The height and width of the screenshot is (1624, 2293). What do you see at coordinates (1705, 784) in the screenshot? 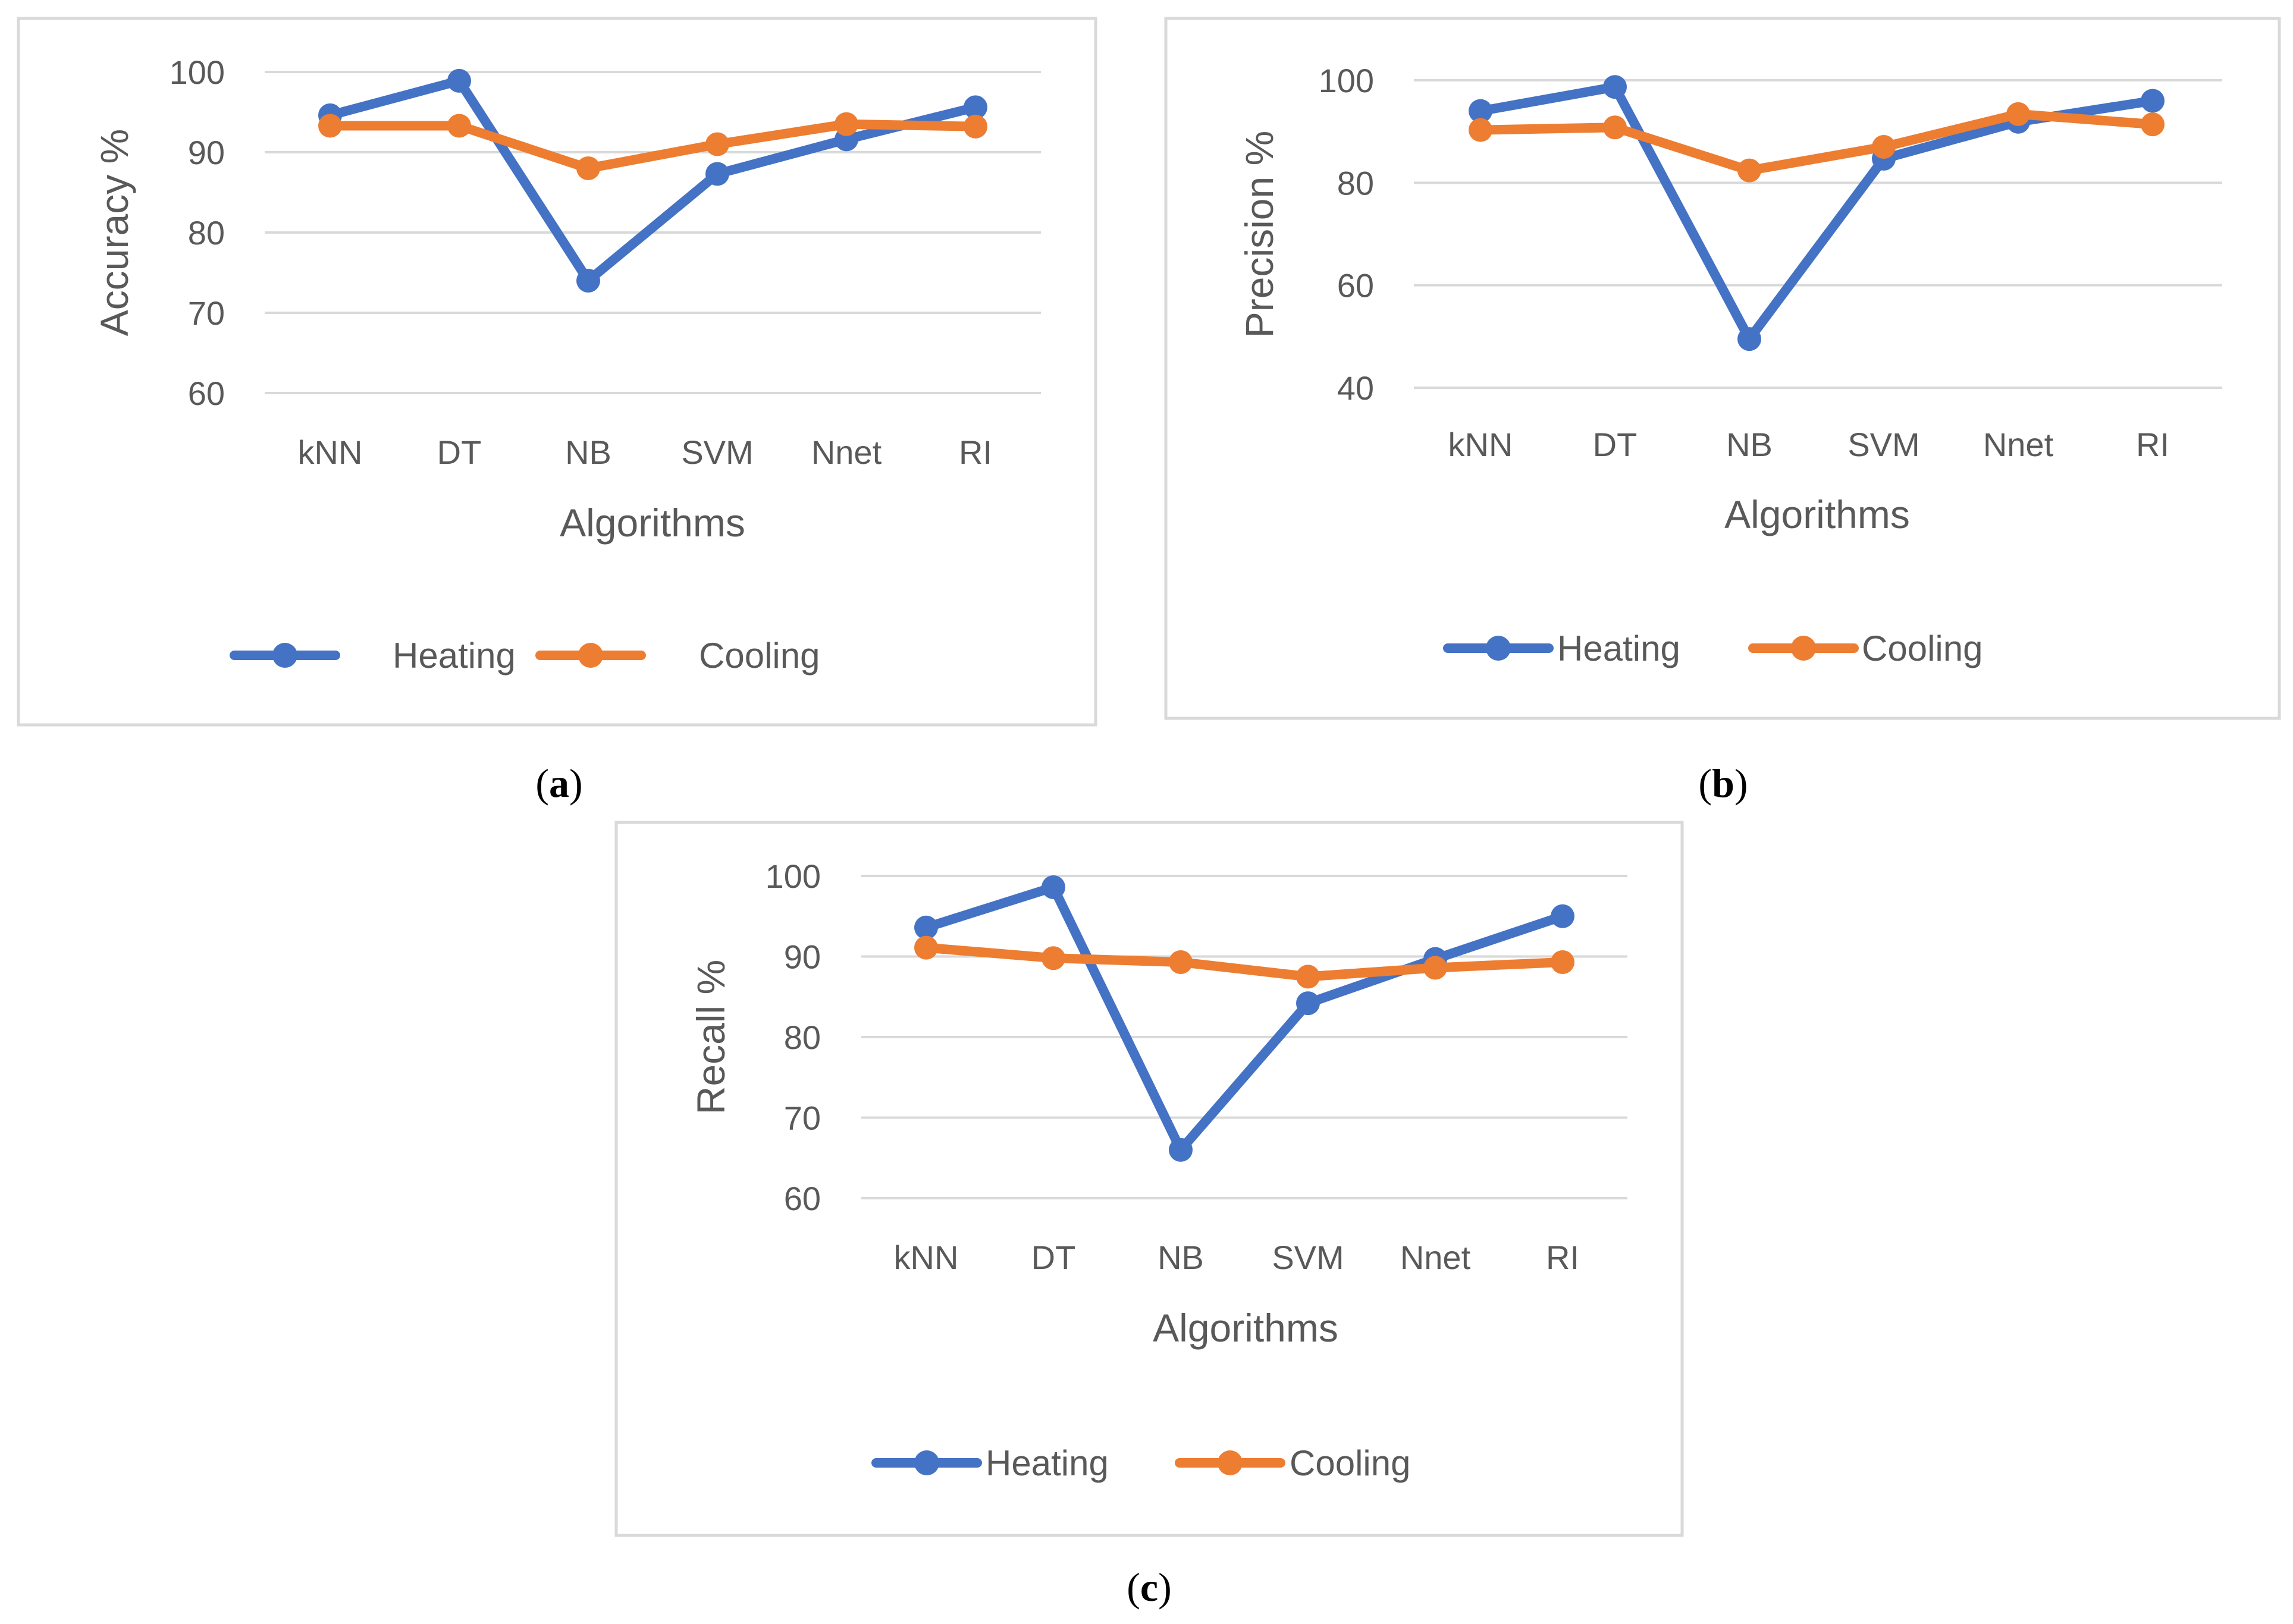
I see `caption-paren-open: (` at bounding box center [1705, 784].